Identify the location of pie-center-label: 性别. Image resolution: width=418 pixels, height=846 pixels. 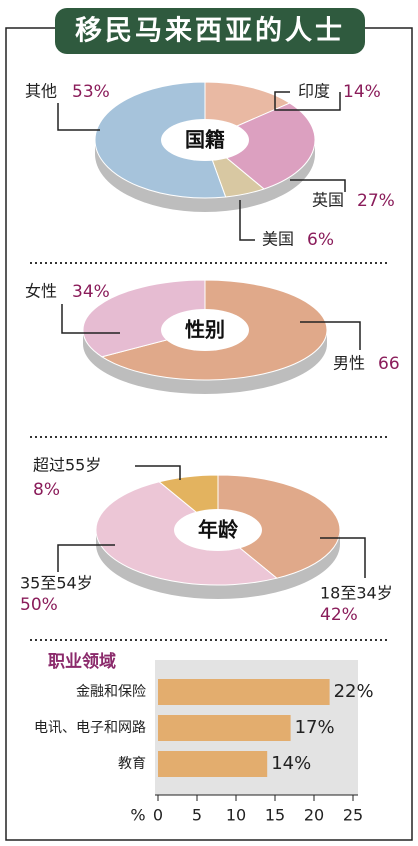
(205, 330).